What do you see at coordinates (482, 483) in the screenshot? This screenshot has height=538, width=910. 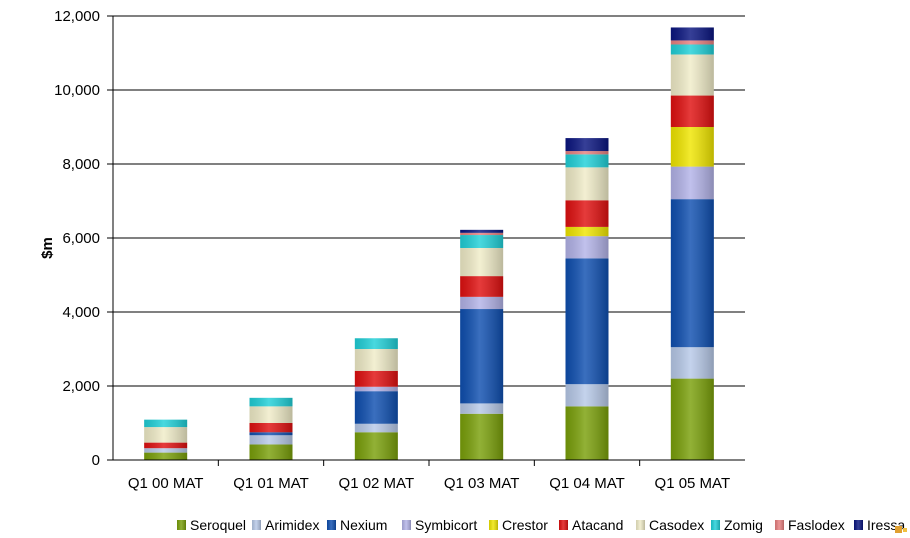 I see `x-tick-label: Q1 03 MAT` at bounding box center [482, 483].